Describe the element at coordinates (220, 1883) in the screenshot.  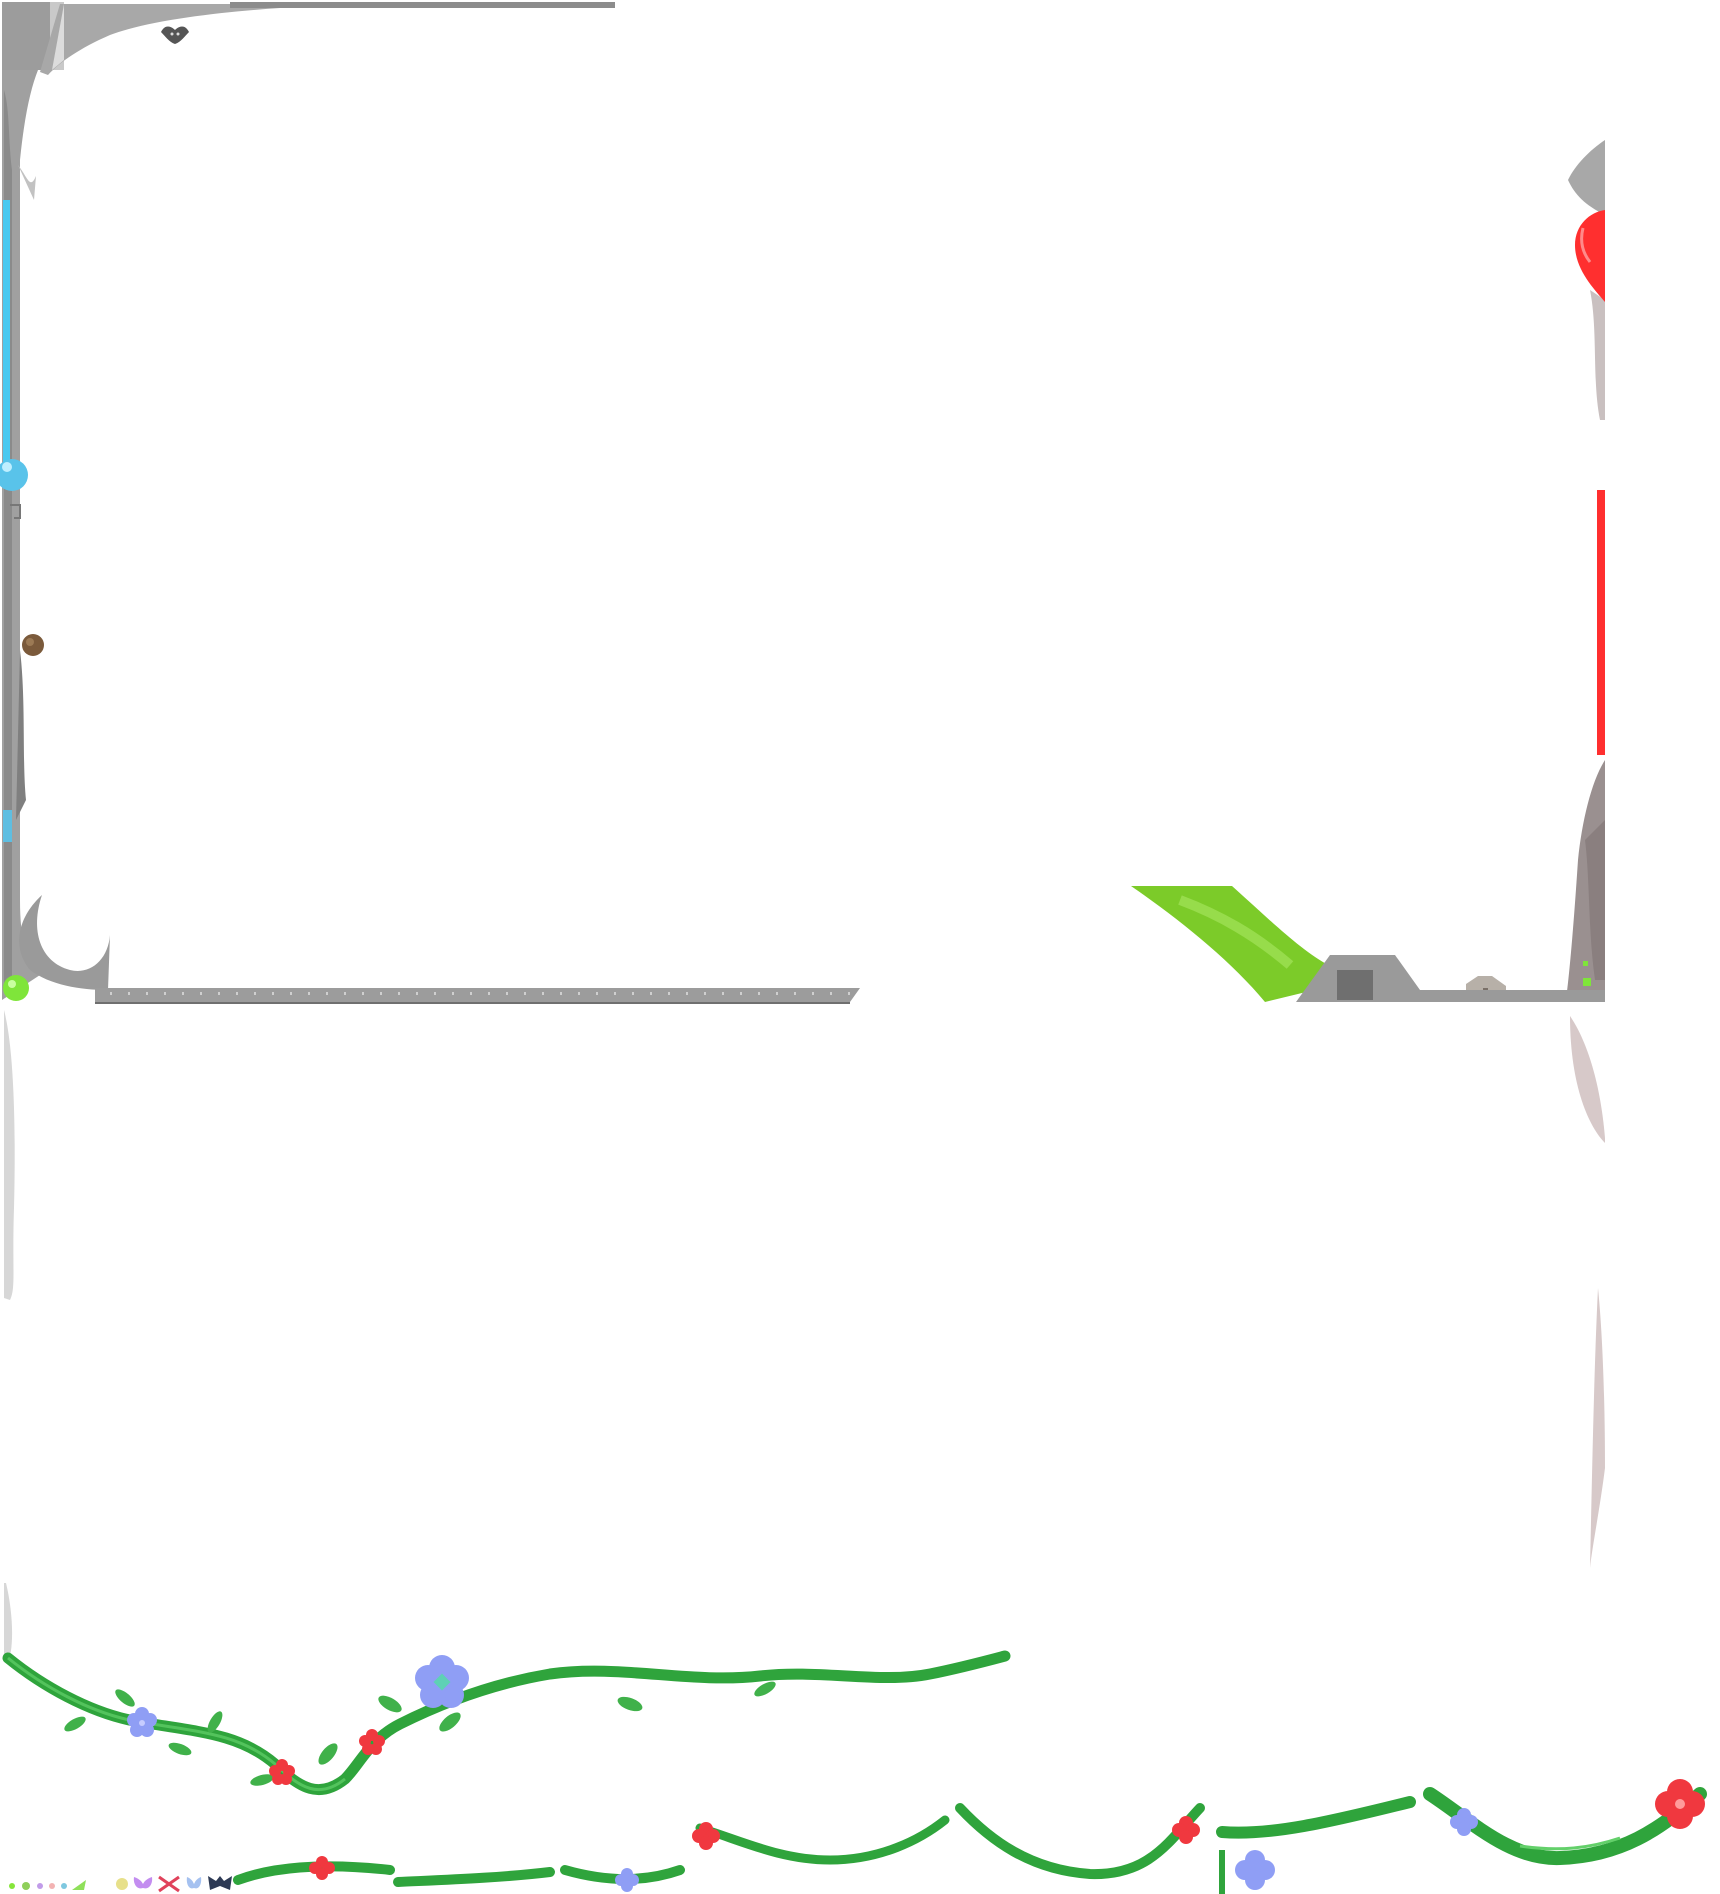
I see `bat-icon` at that location.